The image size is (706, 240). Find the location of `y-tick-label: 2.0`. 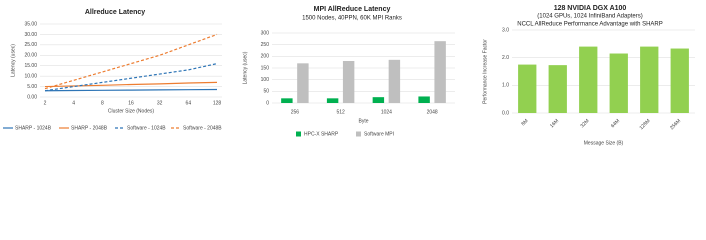

y-tick-label: 2.0 is located at coordinates (505, 58).